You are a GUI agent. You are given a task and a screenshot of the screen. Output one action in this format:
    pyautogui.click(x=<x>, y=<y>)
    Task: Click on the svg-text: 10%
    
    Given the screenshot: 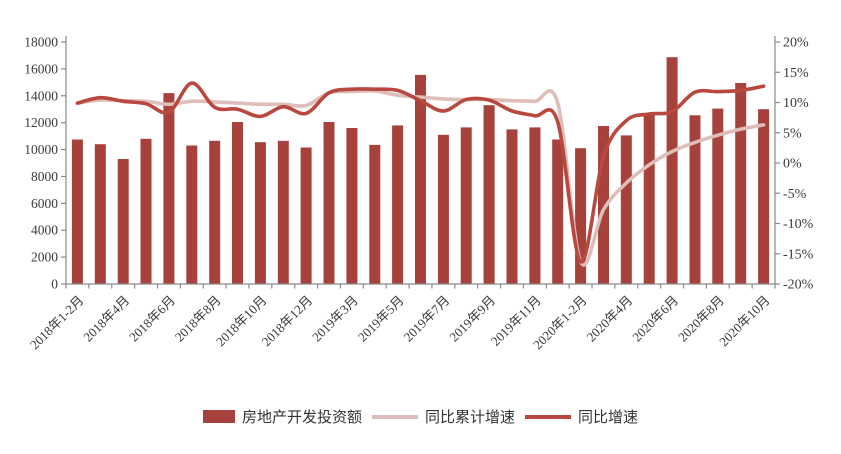 What is the action you would take?
    pyautogui.click(x=796, y=103)
    